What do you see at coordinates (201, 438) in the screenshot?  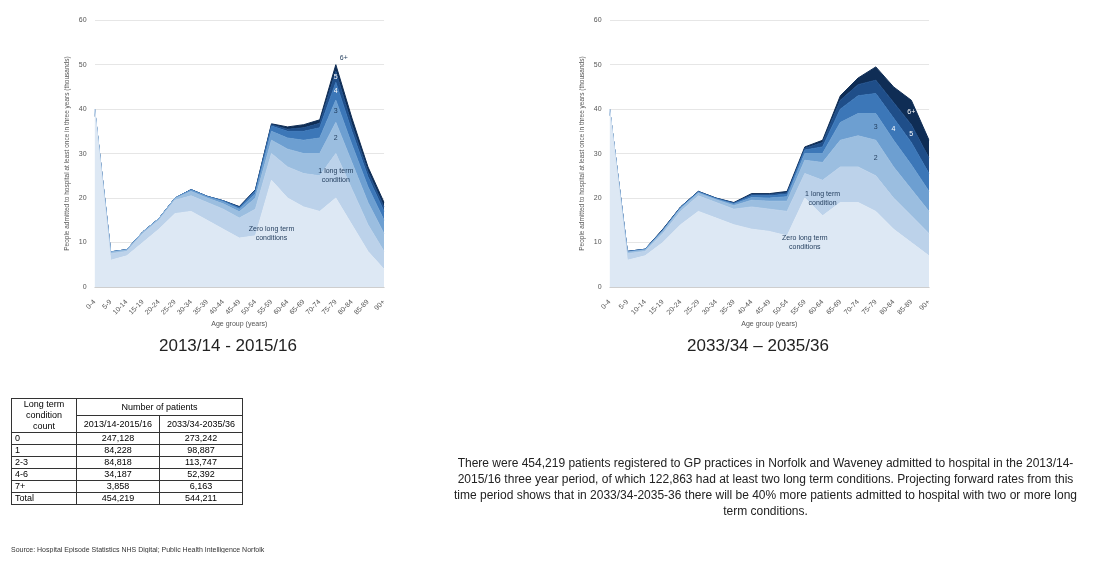 I see `data-label: 273,242` at bounding box center [201, 438].